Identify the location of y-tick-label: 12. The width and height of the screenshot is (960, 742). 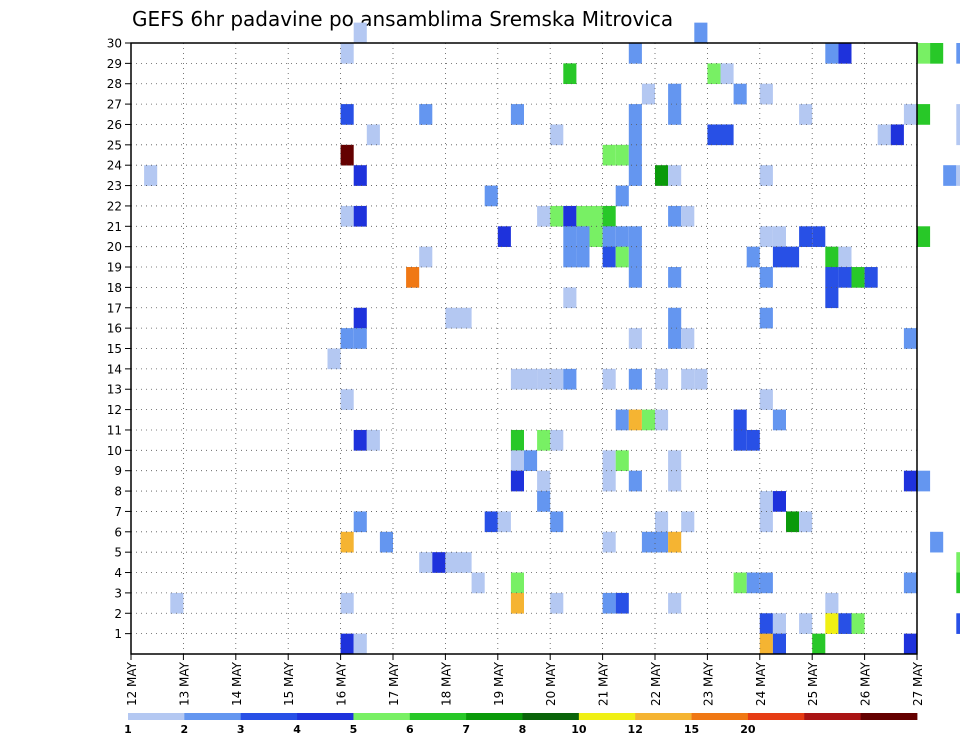
(114, 410).